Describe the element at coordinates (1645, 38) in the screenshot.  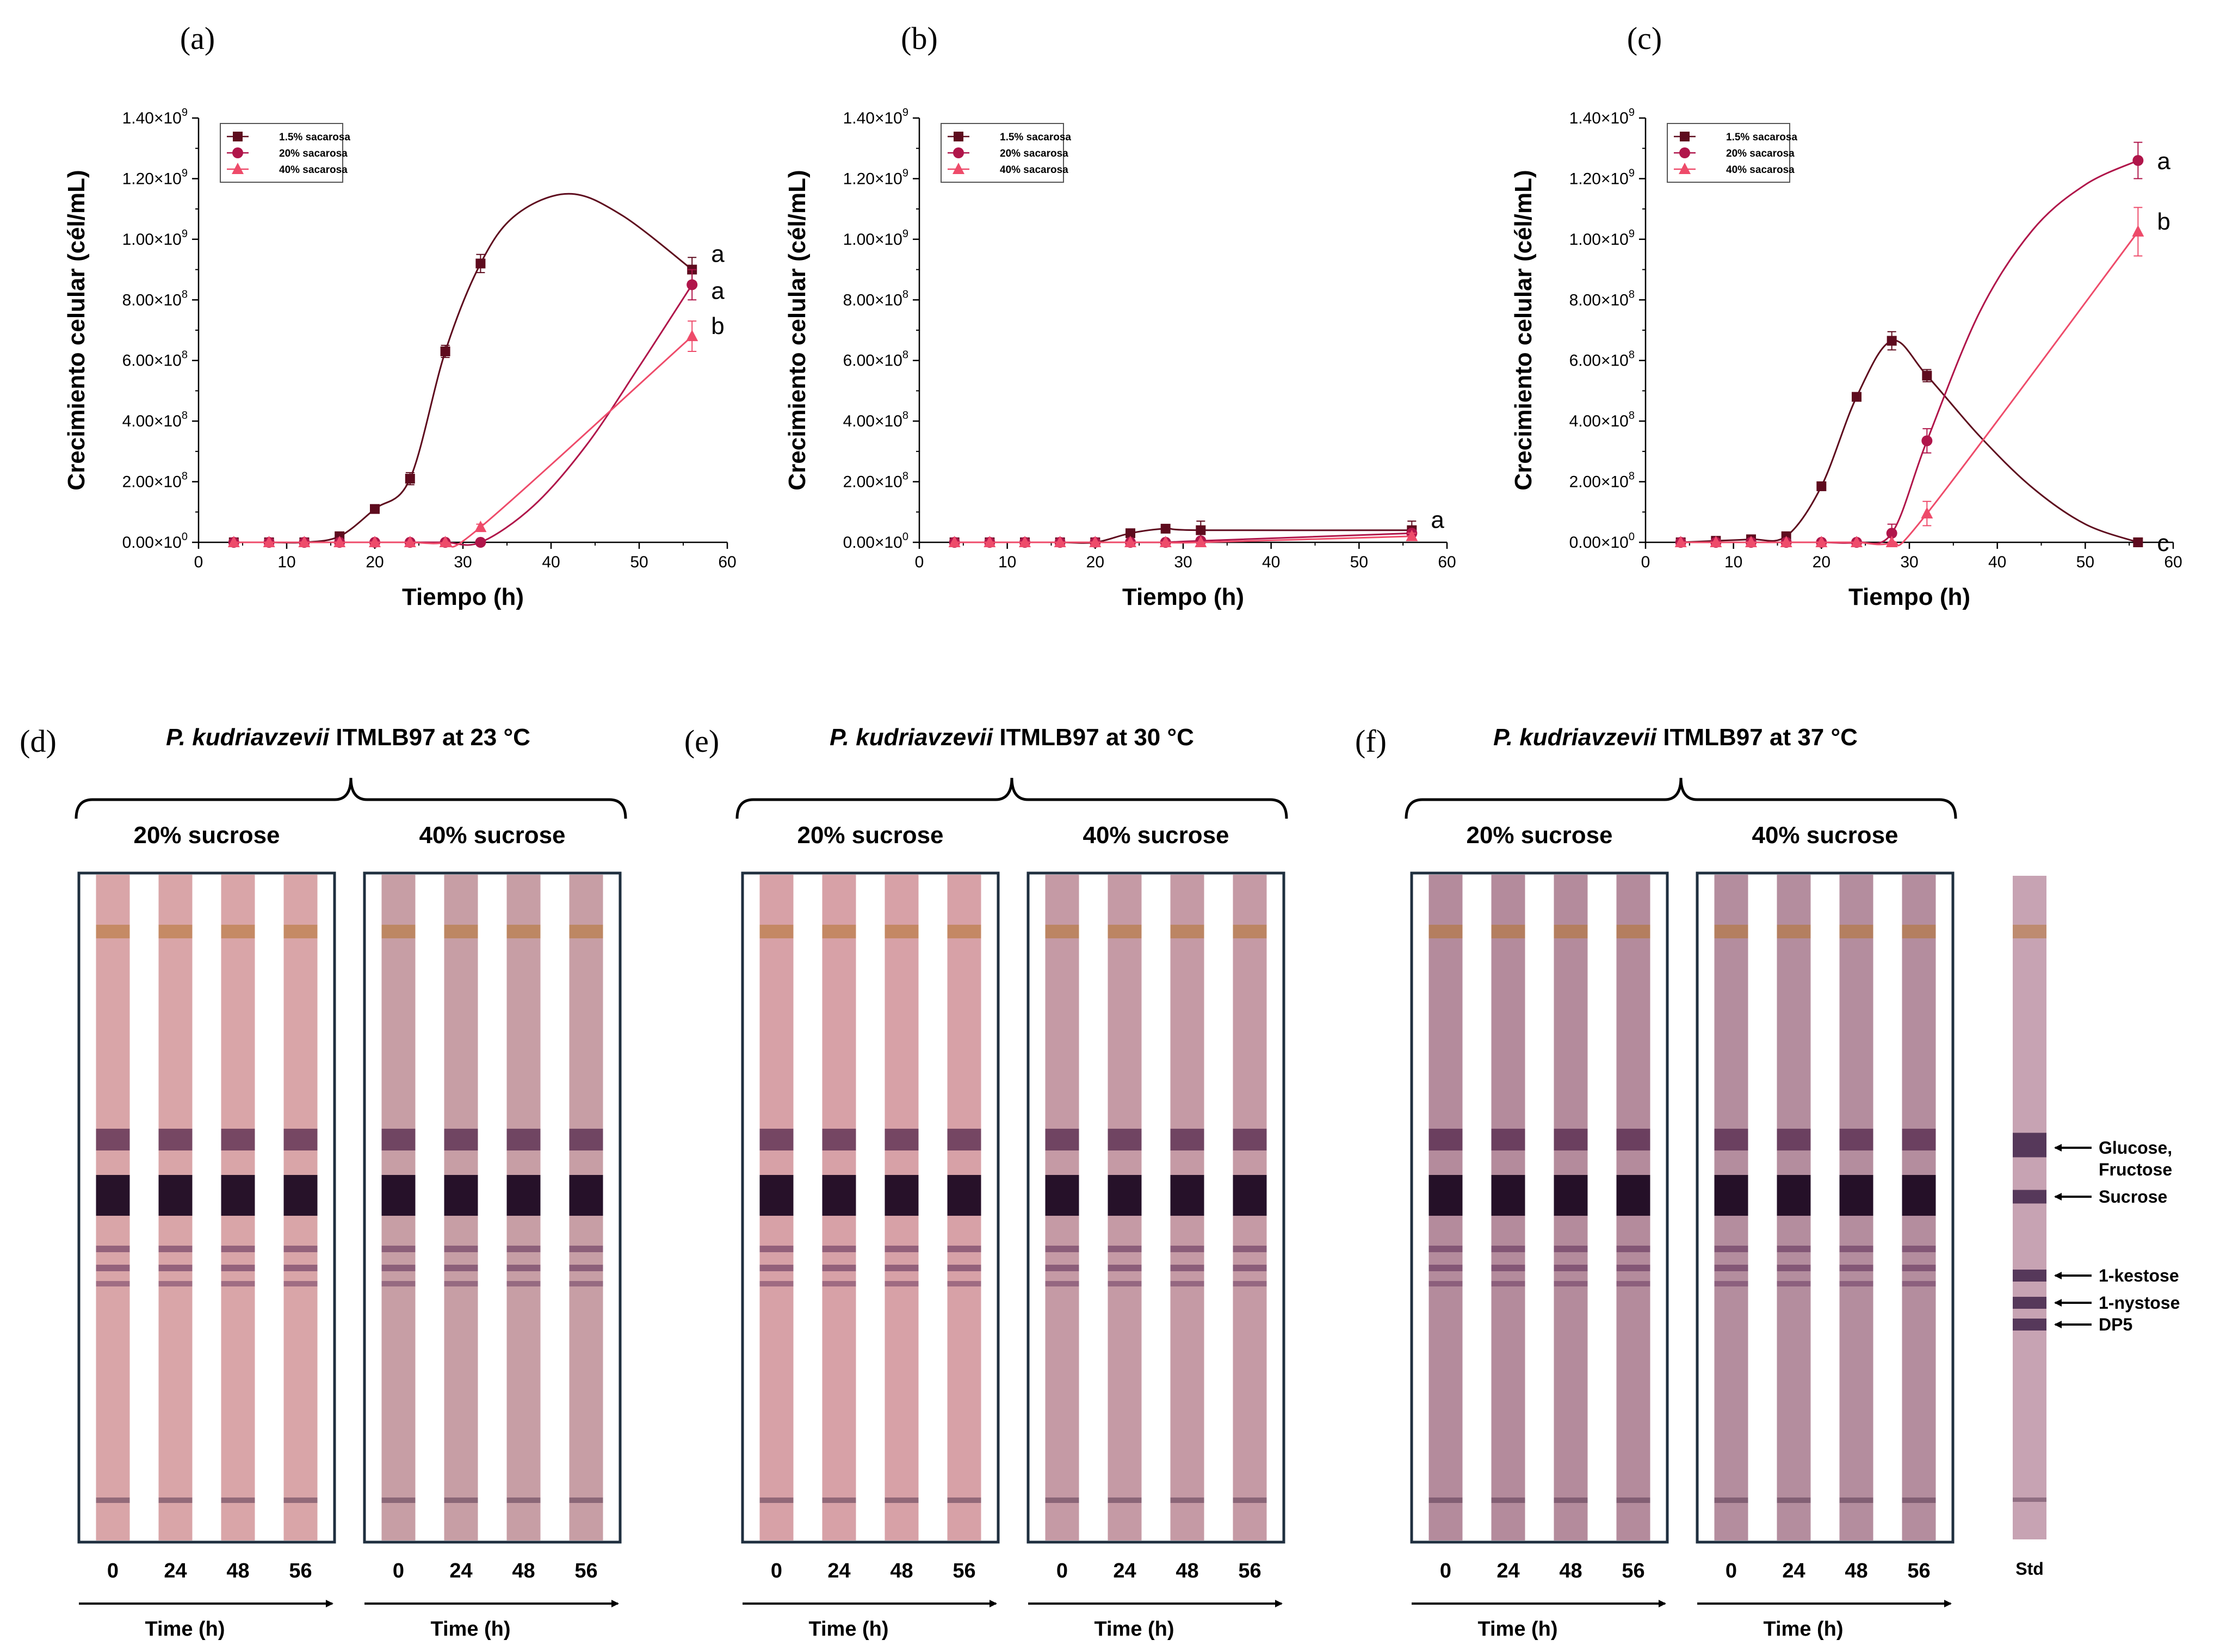
I see `panel-label: (c)` at that location.